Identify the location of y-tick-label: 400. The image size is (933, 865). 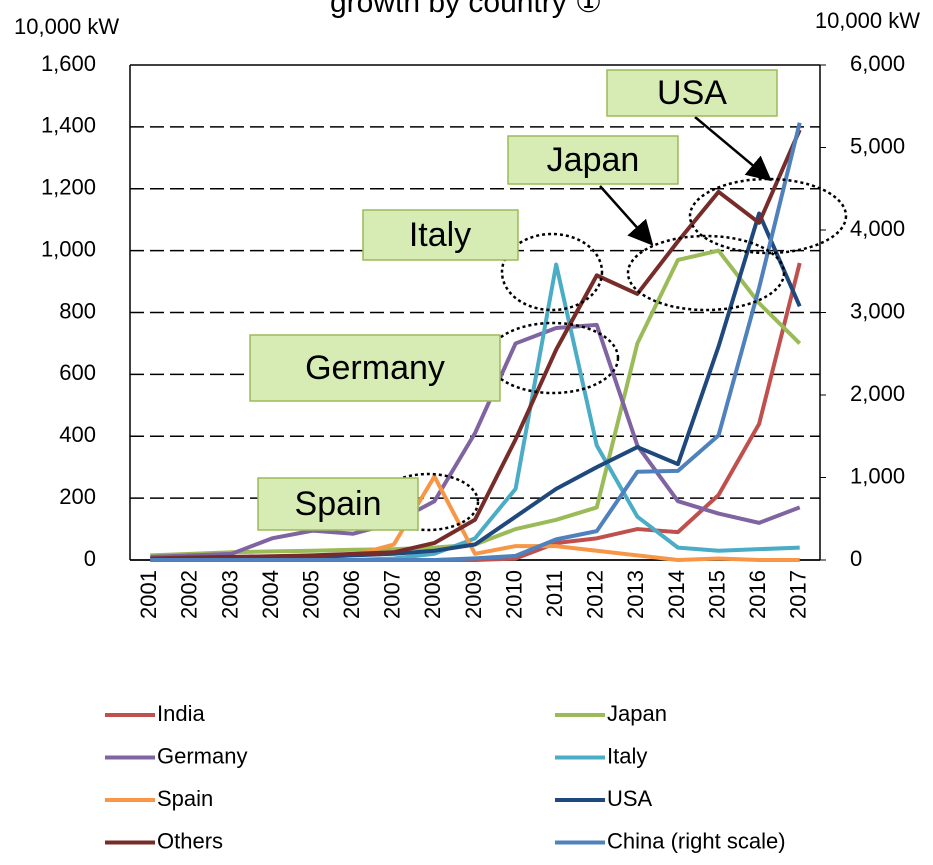
(77, 434).